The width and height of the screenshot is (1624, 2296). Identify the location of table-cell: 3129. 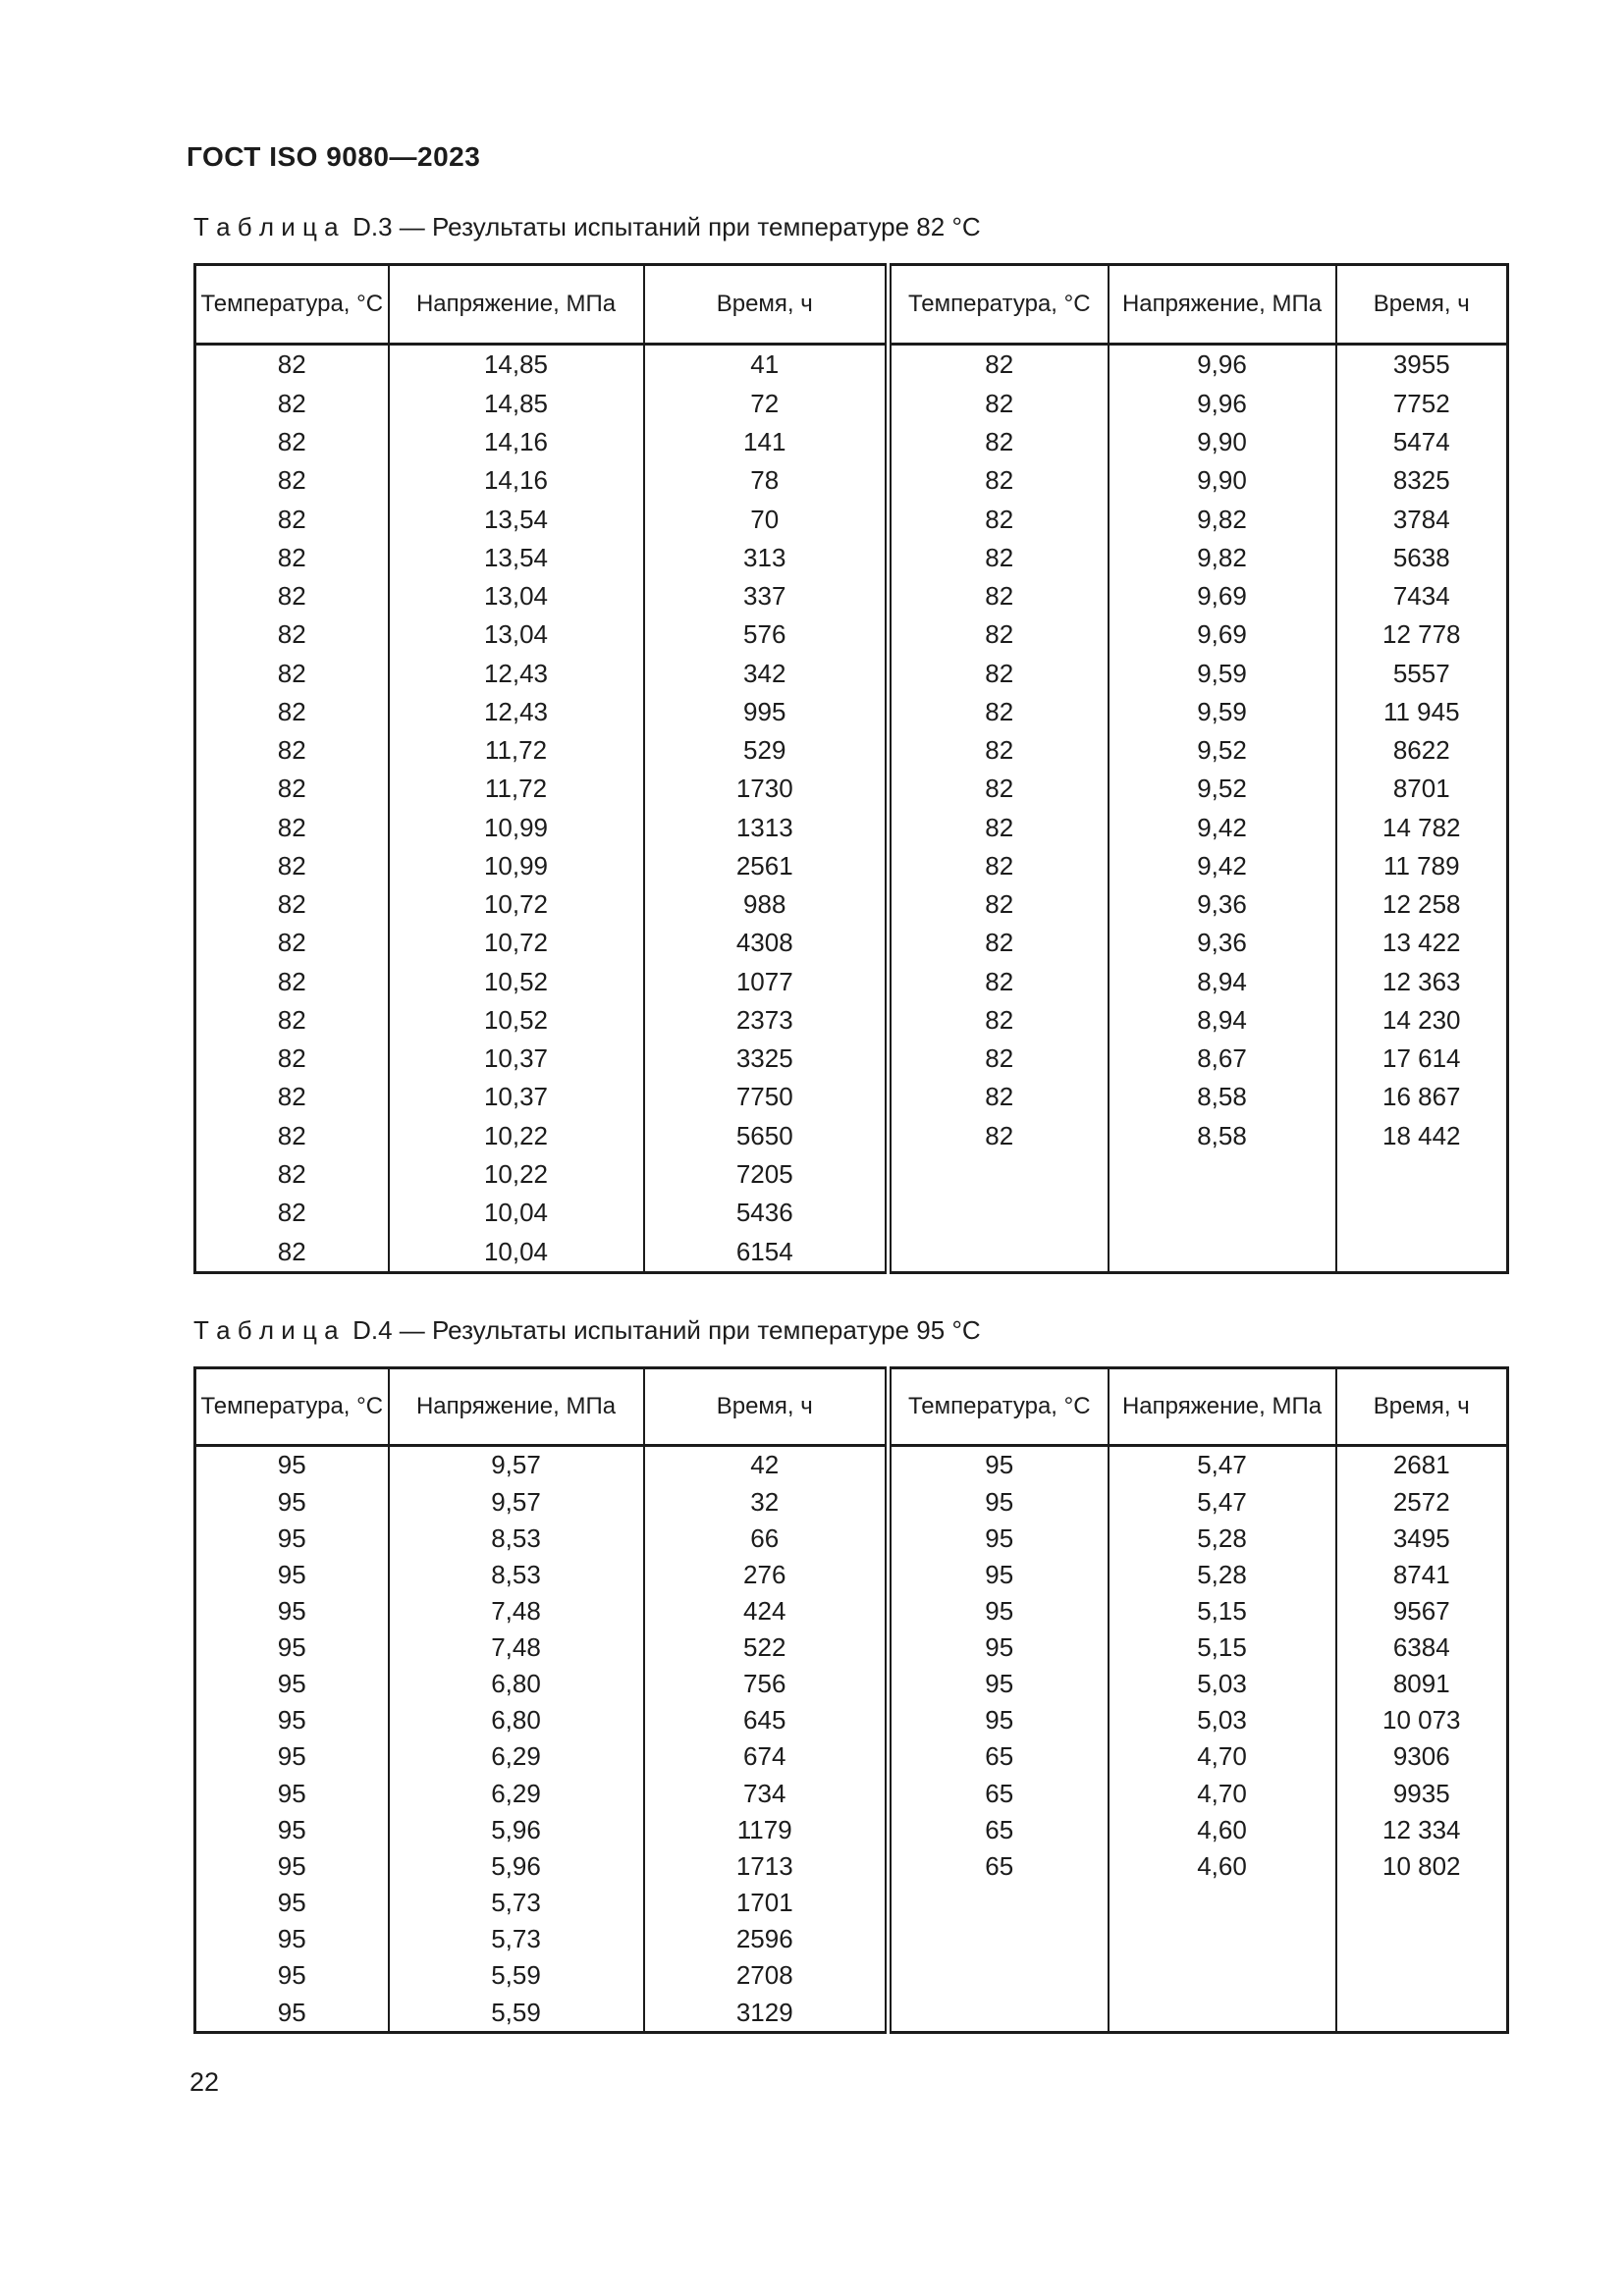
(766, 2014).